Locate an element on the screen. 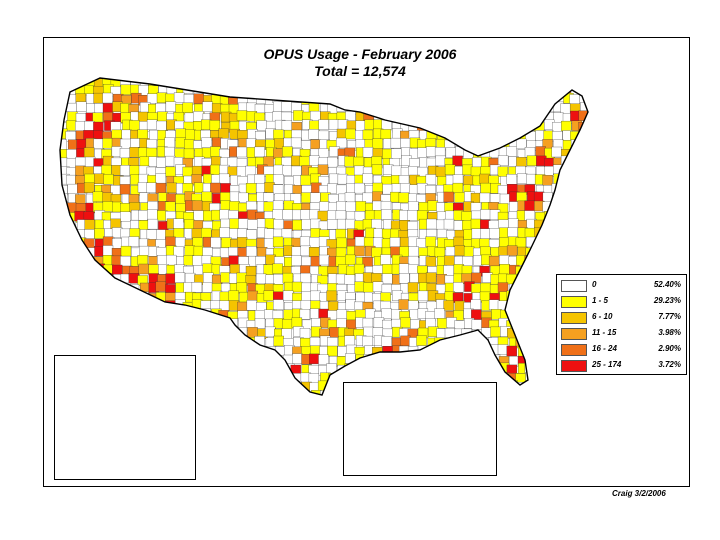 The height and width of the screenshot is (540, 720). hawaii-inset-box is located at coordinates (420, 429).